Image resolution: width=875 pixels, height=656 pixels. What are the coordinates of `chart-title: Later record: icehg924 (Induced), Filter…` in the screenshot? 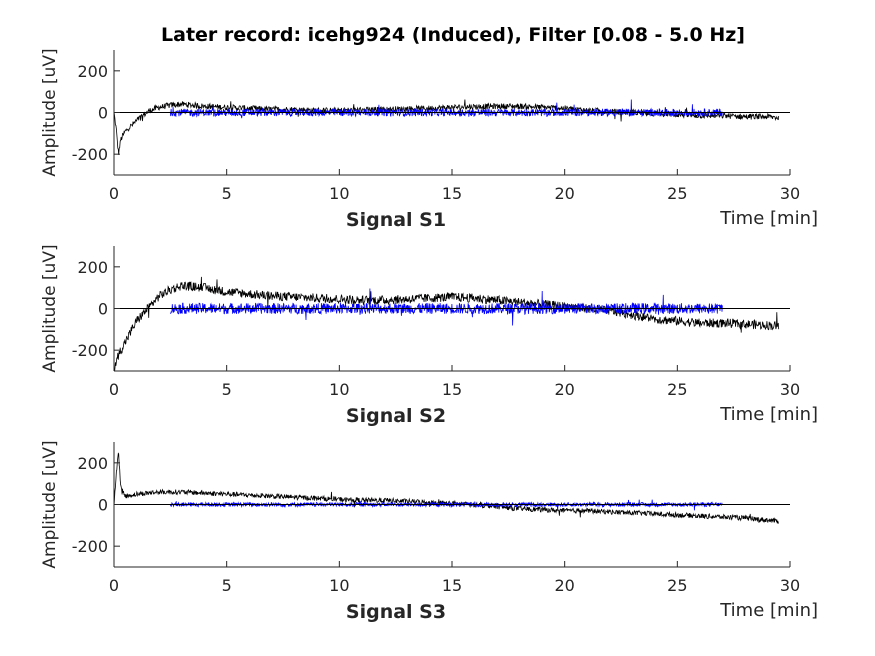 It's located at (453, 35).